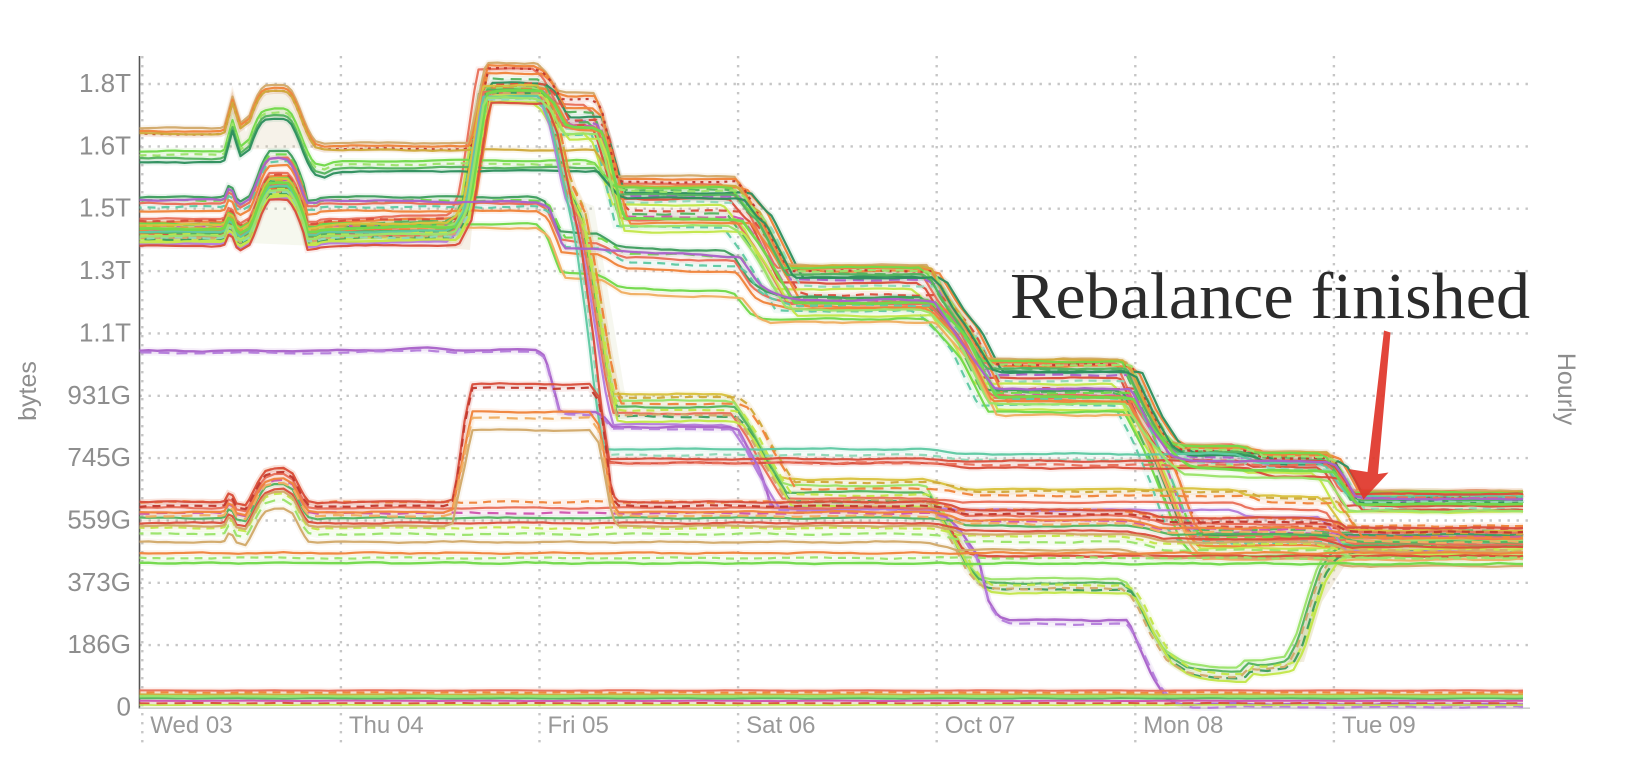  Describe the element at coordinates (99, 395) in the screenshot. I see `svg-text: 931G` at that location.